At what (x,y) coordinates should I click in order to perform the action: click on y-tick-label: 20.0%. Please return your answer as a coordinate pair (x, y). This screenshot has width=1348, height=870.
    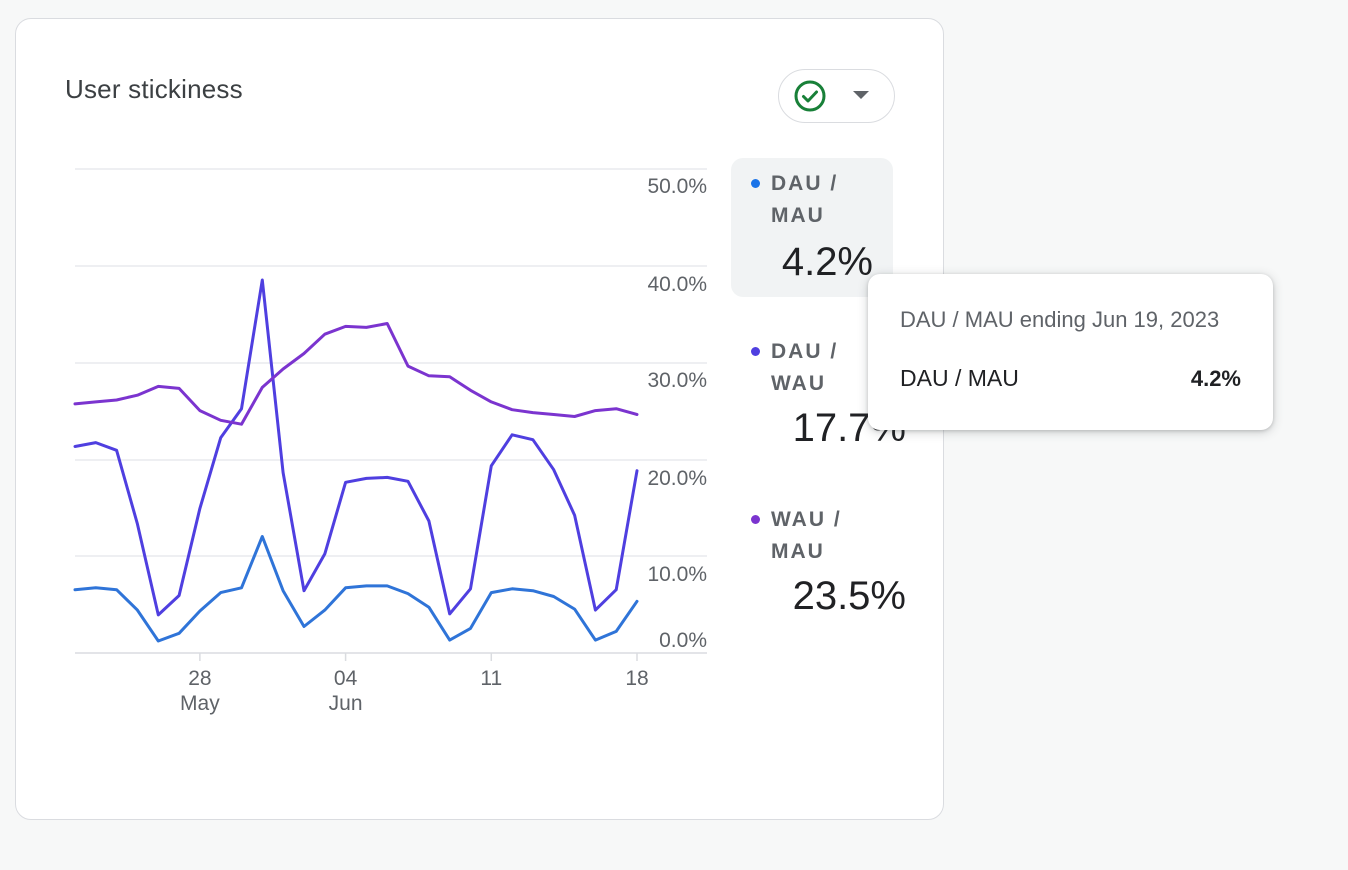
    Looking at the image, I should click on (677, 478).